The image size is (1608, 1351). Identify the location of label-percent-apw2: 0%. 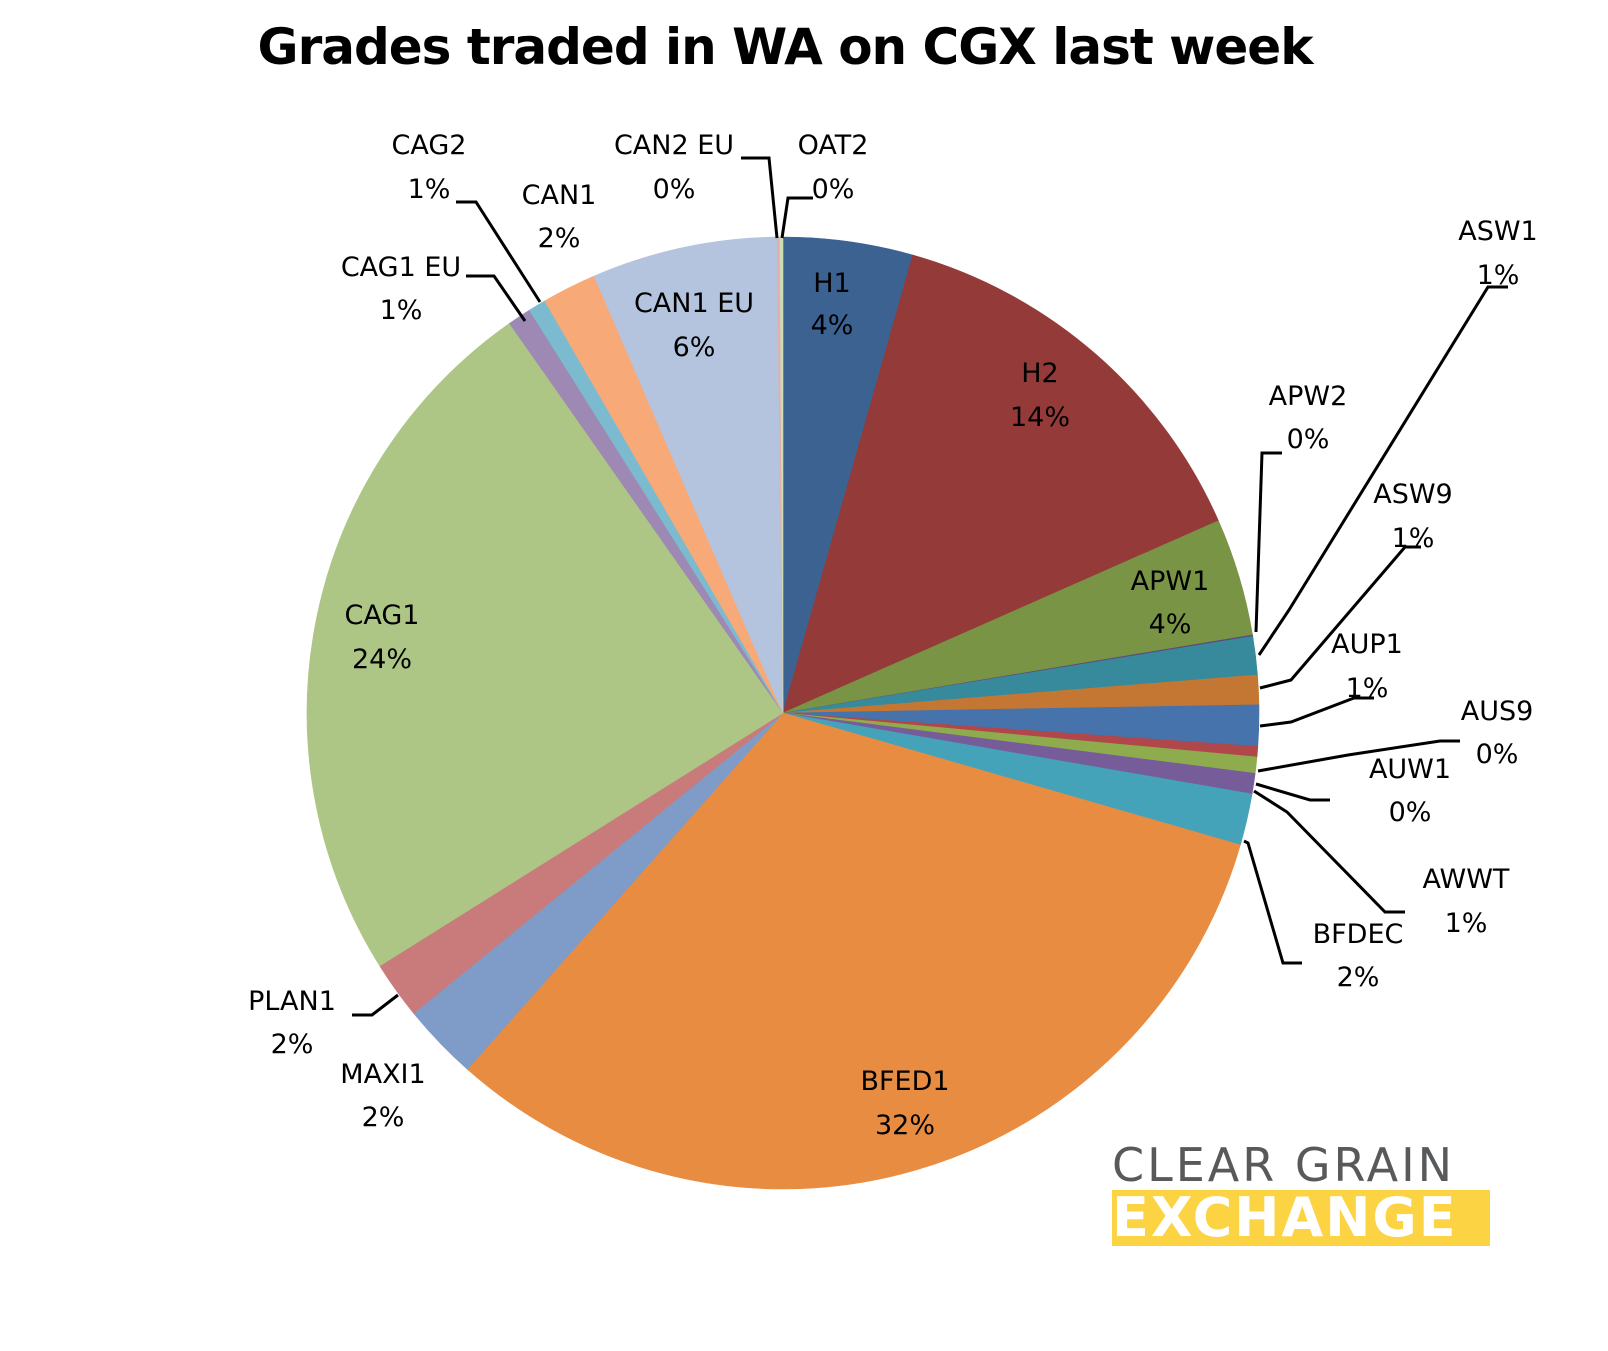
(1308, 439).